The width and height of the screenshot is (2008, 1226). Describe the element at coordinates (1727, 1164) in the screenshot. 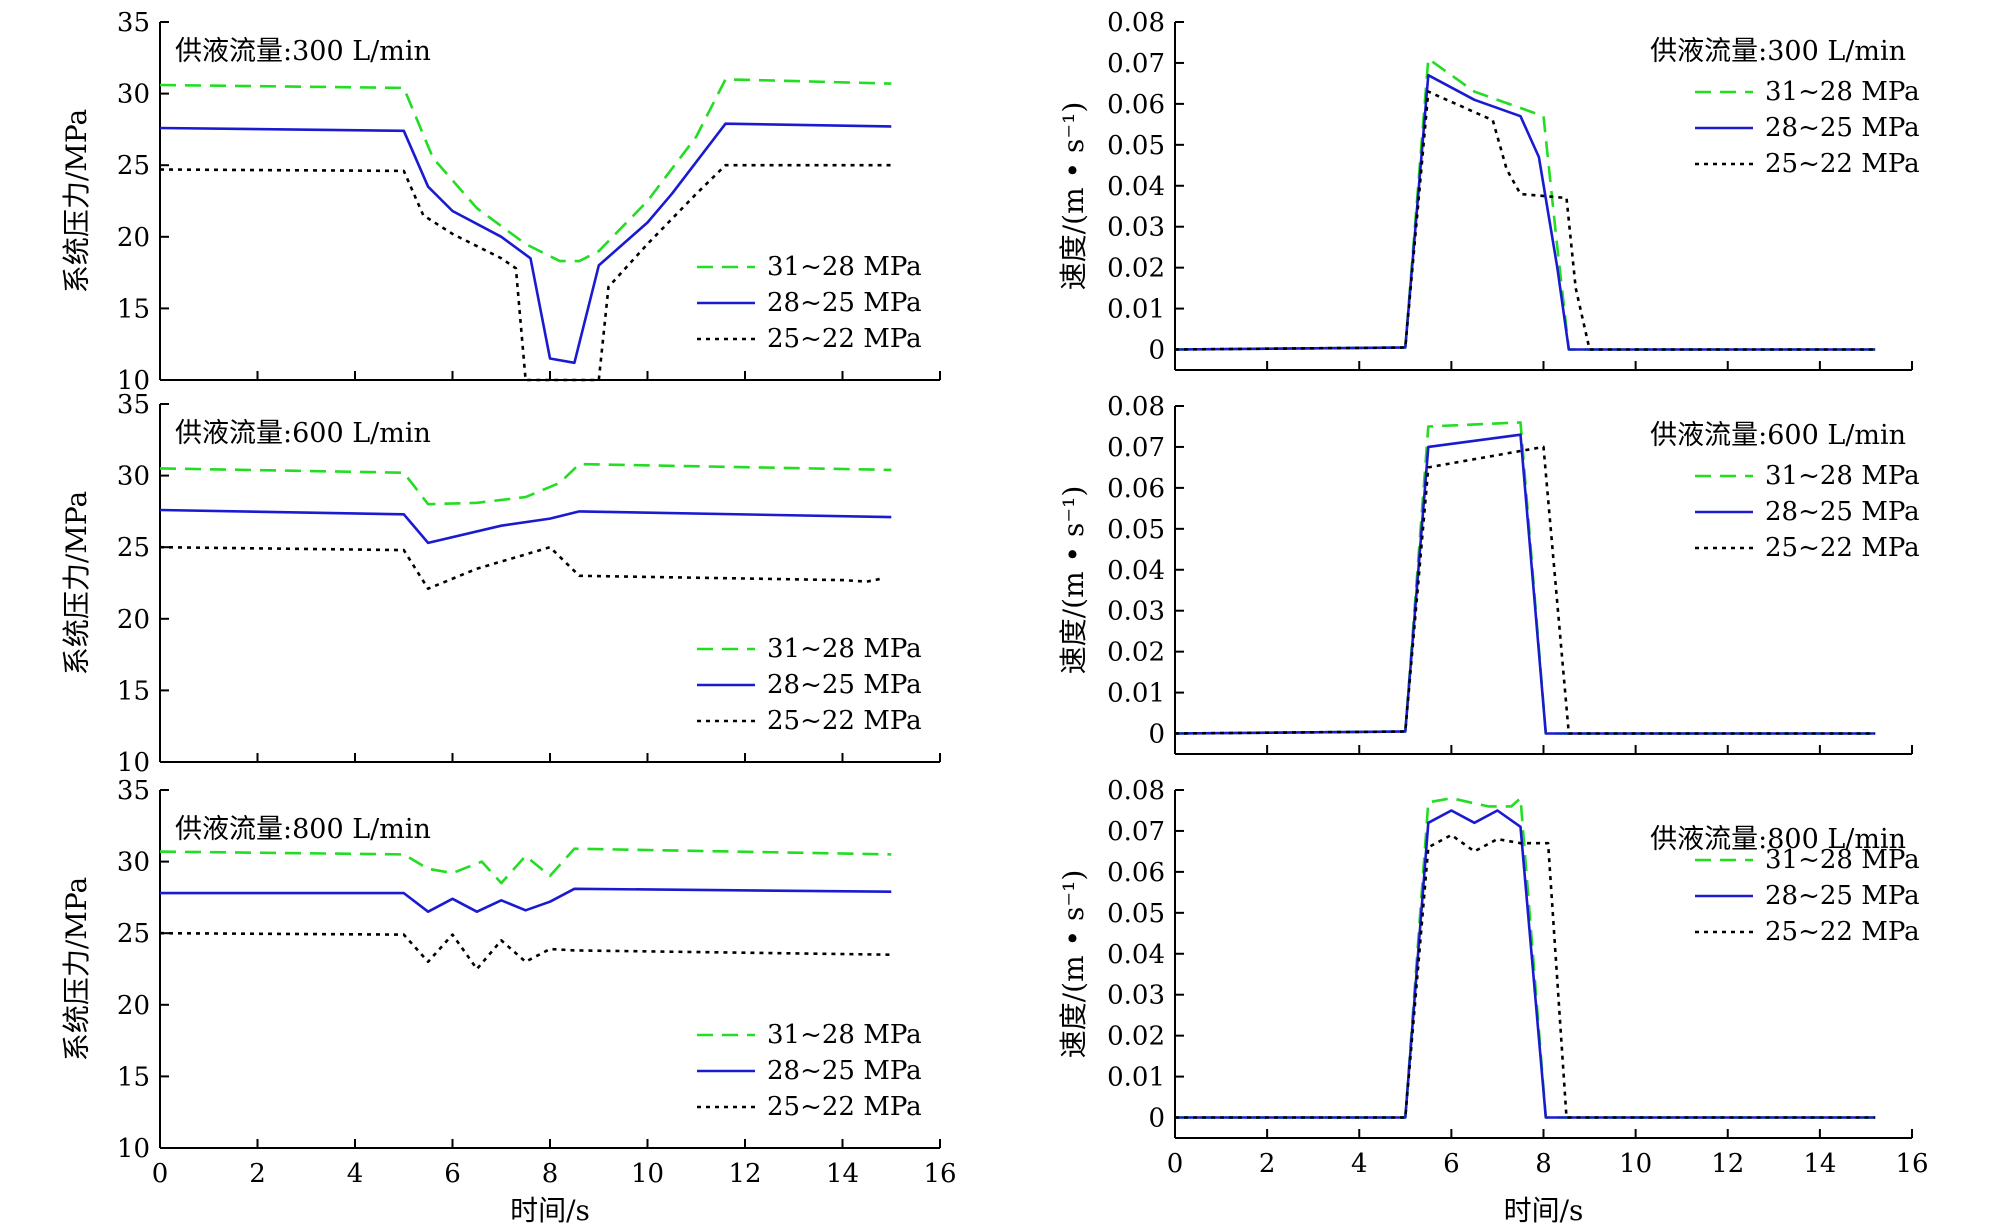

I see `x-tick-label: 12` at that location.